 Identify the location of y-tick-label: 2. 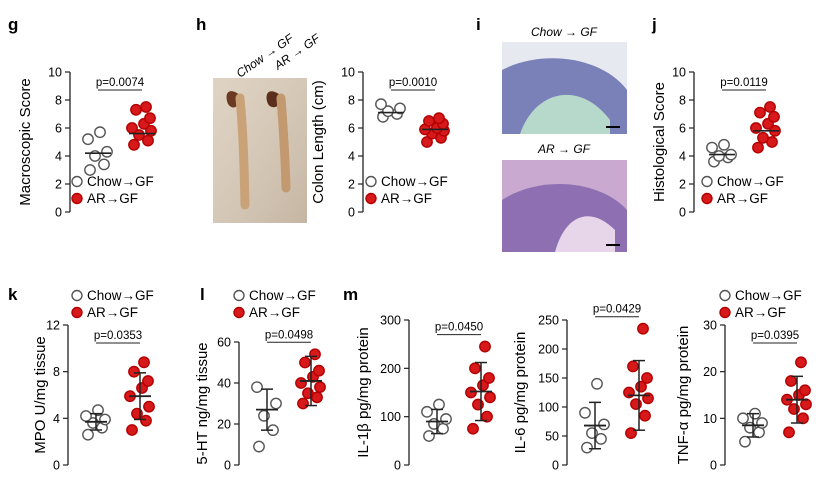
(351, 185).